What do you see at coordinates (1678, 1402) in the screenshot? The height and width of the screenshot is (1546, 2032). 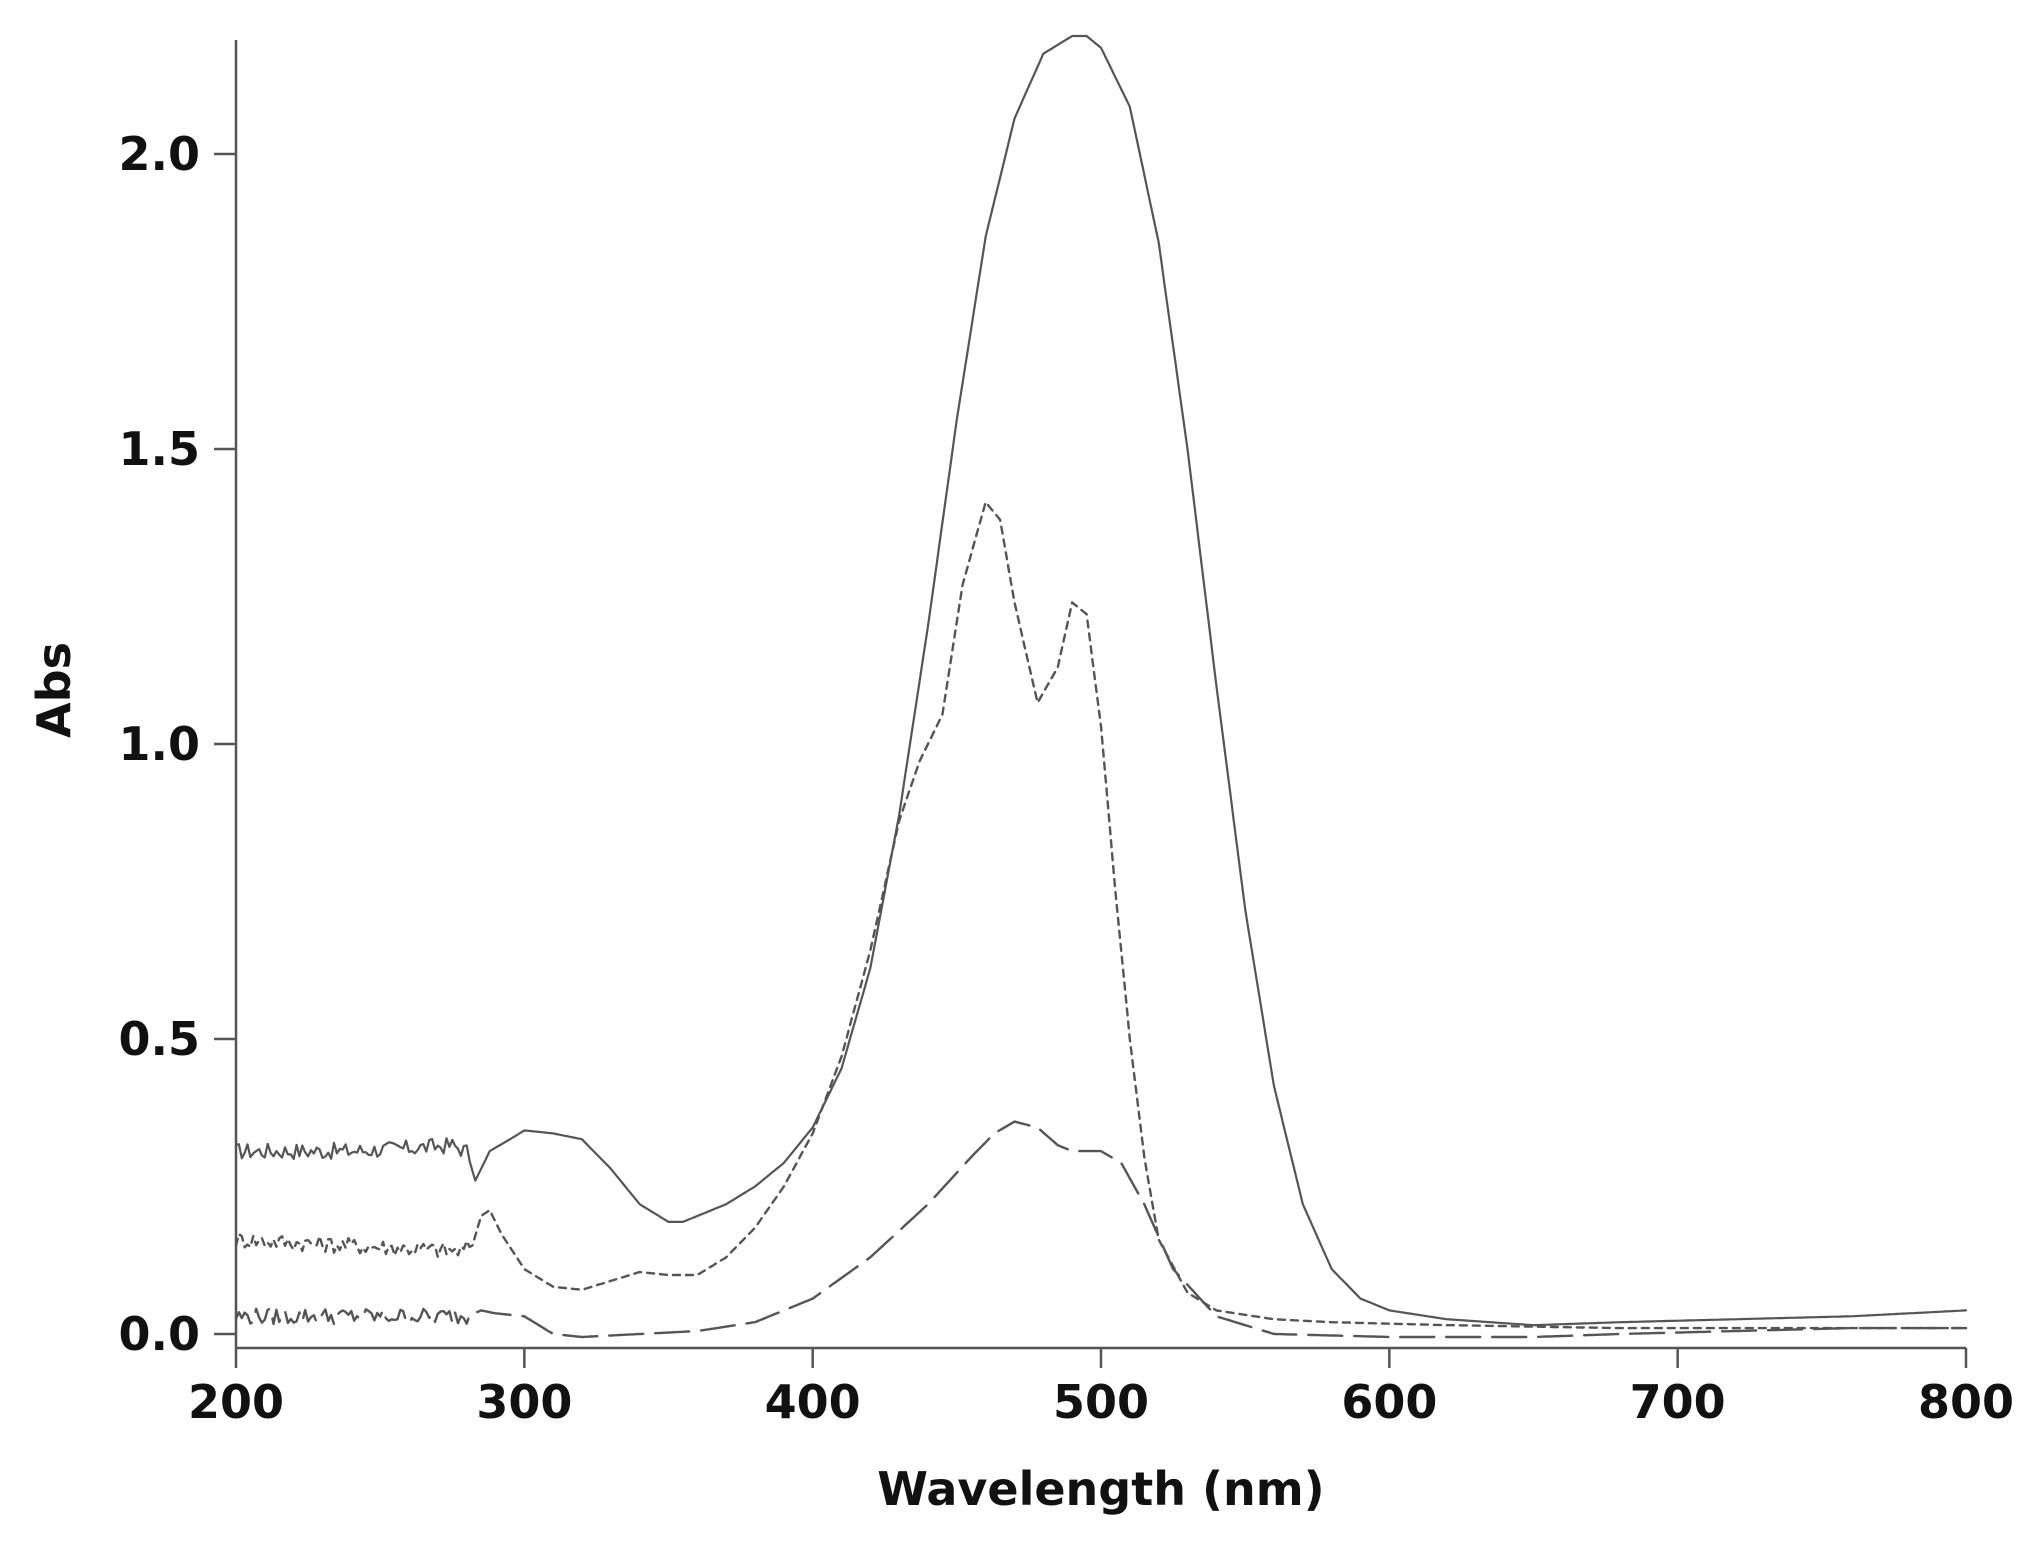 I see `x-tick-label: 700` at bounding box center [1678, 1402].